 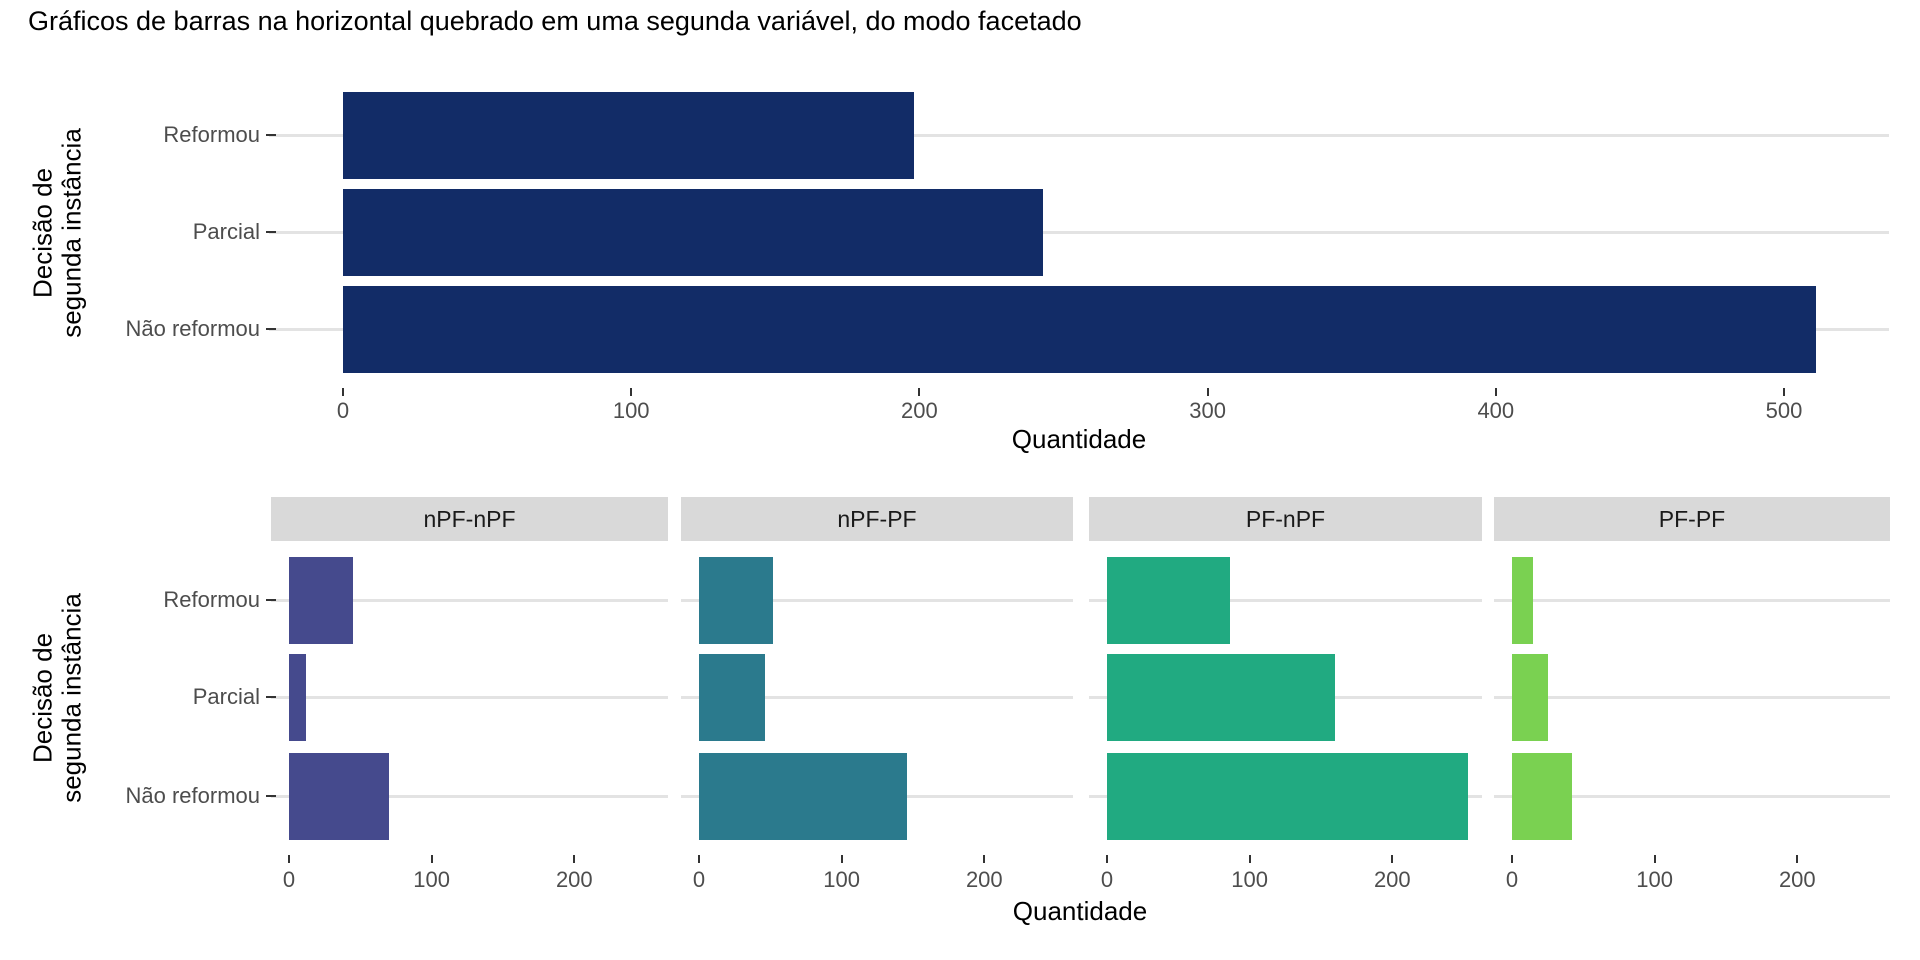 What do you see at coordinates (1080, 911) in the screenshot?
I see `bottom-x-axis-title: Quantidade` at bounding box center [1080, 911].